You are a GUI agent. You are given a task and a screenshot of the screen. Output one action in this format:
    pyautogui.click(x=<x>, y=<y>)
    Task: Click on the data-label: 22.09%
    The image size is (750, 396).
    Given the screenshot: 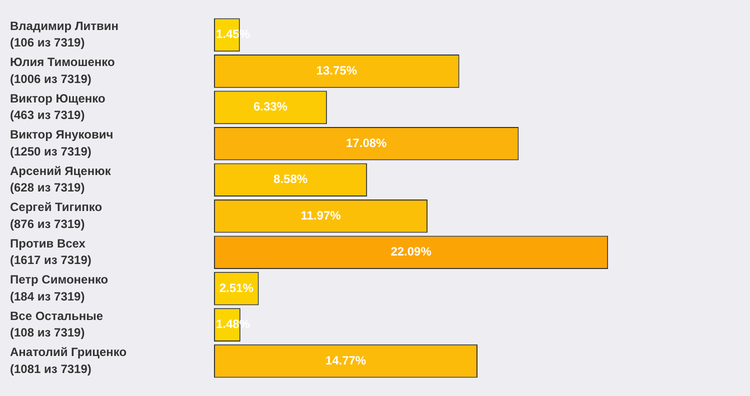 What is the action you would take?
    pyautogui.click(x=411, y=251)
    